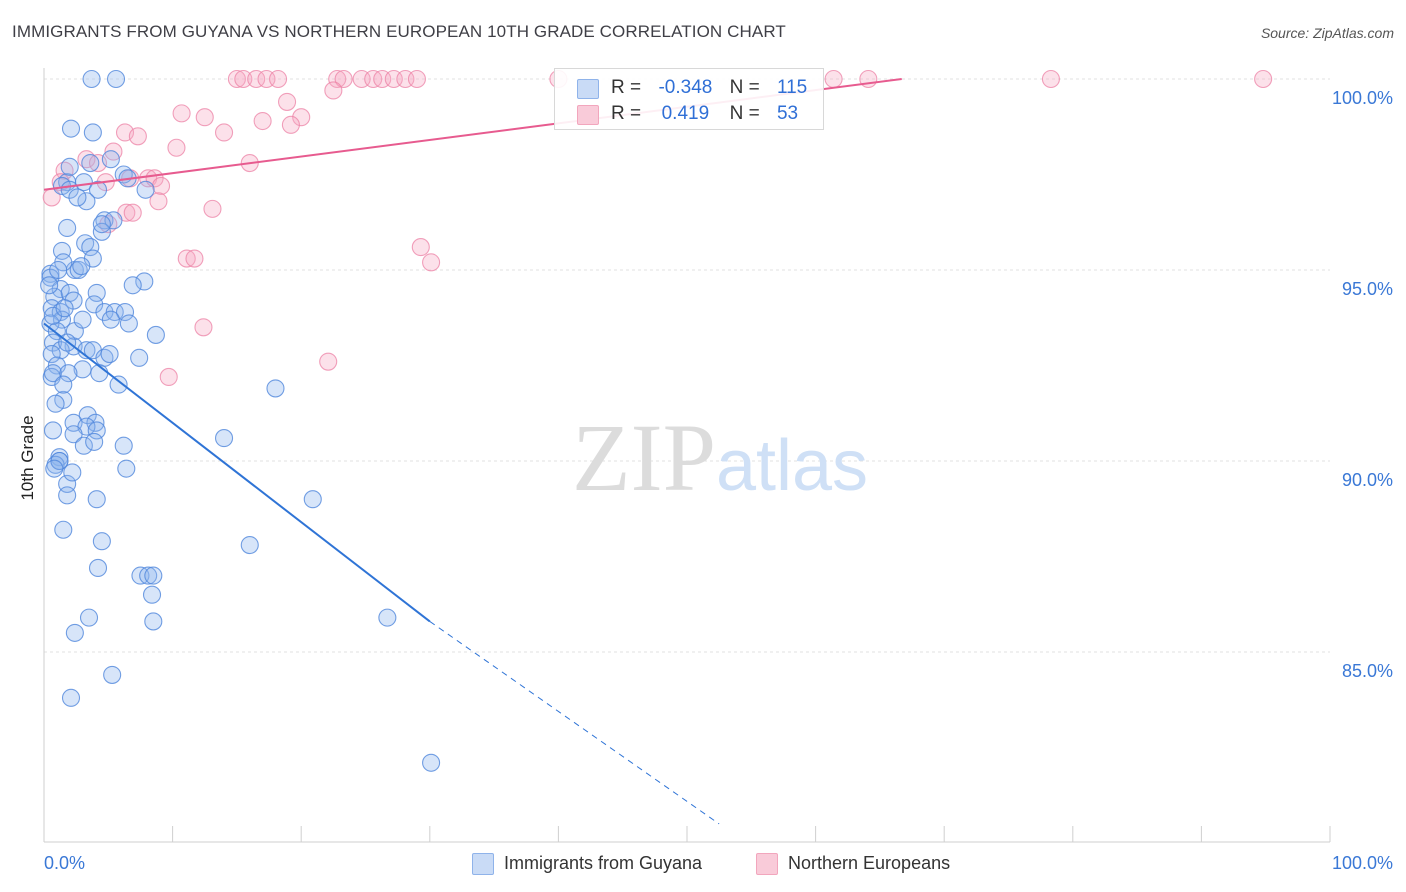 Image resolution: width=1406 pixels, height=892 pixels. Describe the element at coordinates (1327, 33) in the screenshot. I see `chart-source: Source: ZipAtlas.com` at that location.